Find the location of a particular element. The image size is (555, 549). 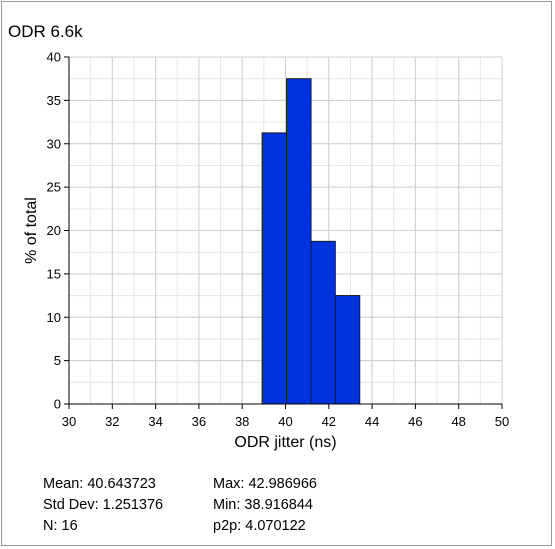

stat-mean: Mean: 40.643723 is located at coordinates (99, 484).